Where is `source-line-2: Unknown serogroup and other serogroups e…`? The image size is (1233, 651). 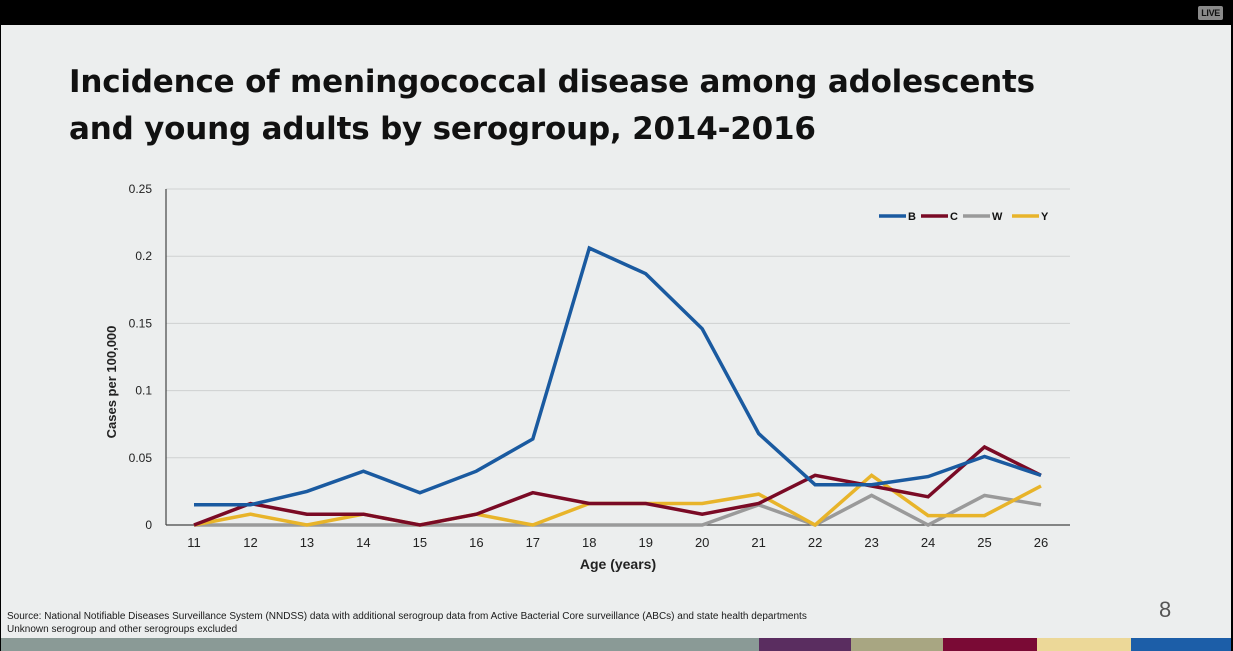
source-line-2: Unknown serogroup and other serogroups e… is located at coordinates (122, 629).